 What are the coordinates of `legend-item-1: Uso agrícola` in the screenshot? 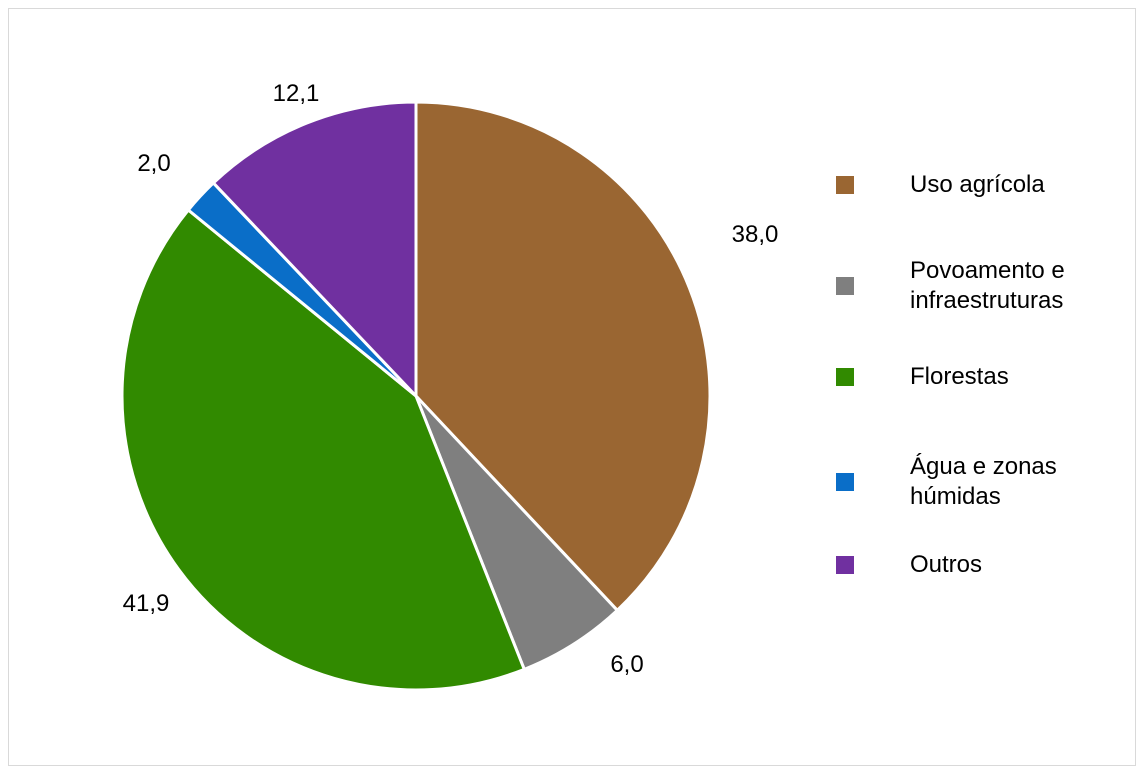 It's located at (986, 185).